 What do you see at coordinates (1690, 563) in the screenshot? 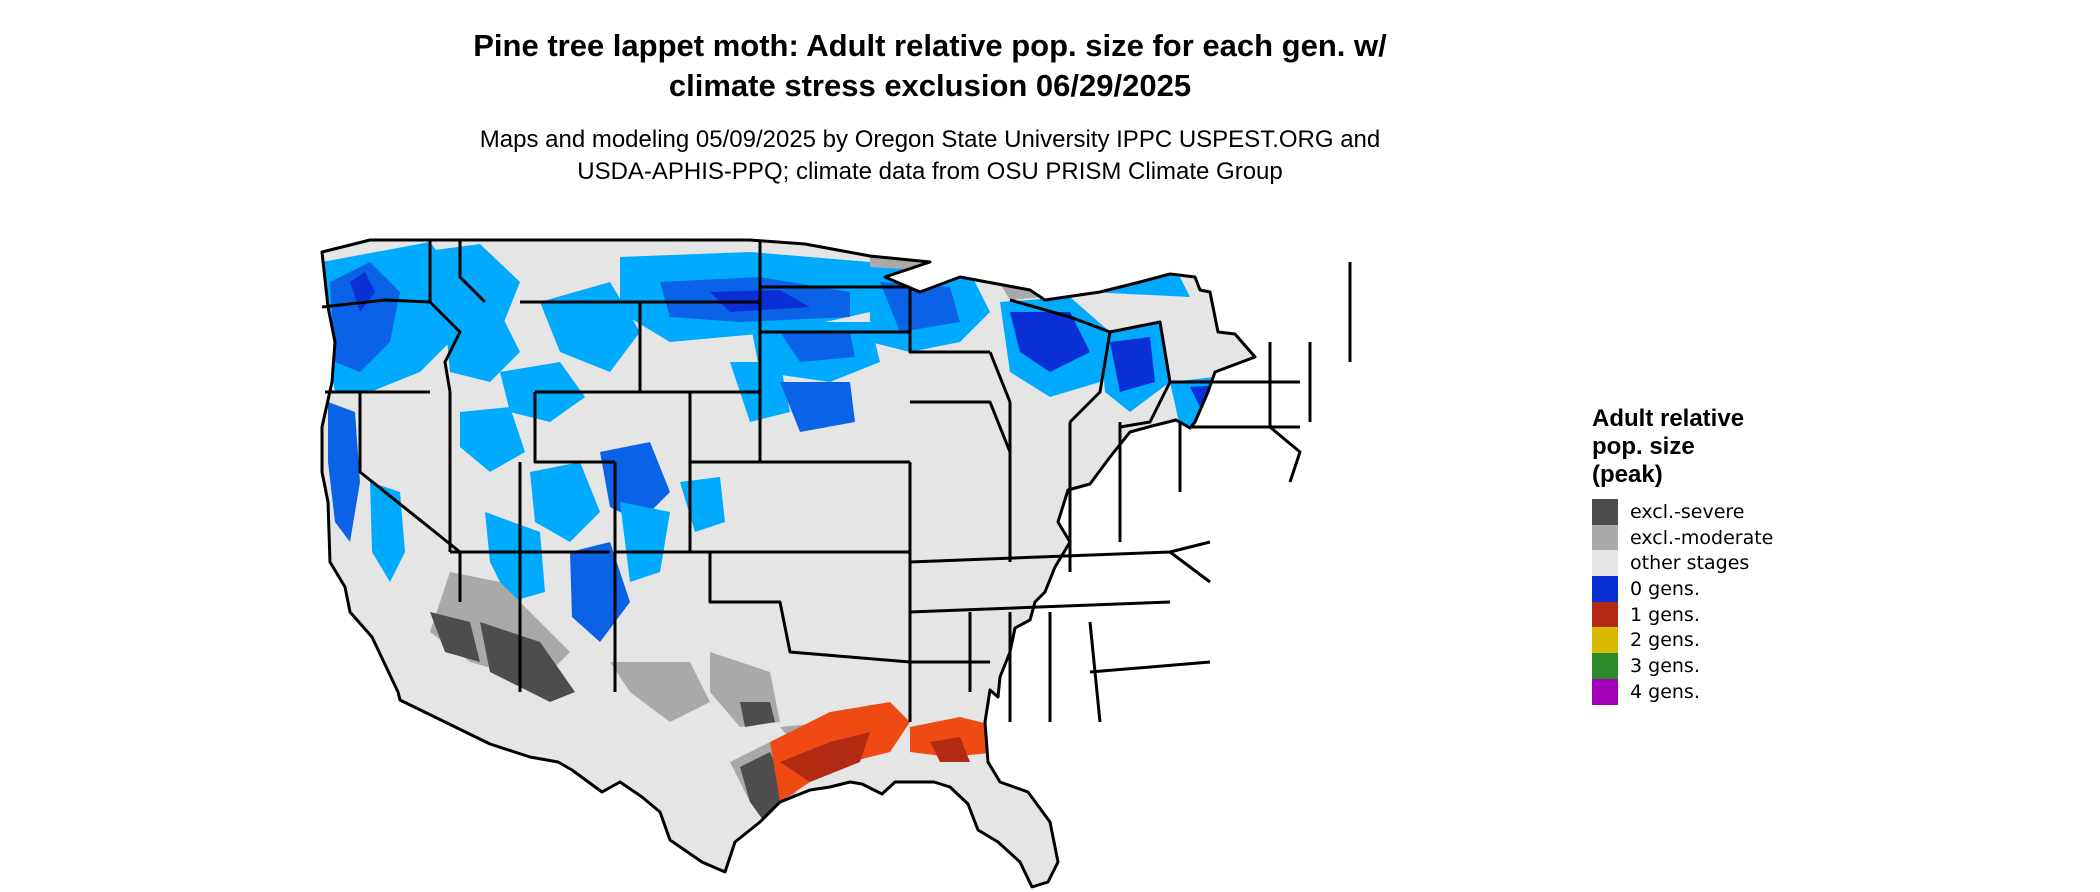
I see `legend-label: other stages` at bounding box center [1690, 563].